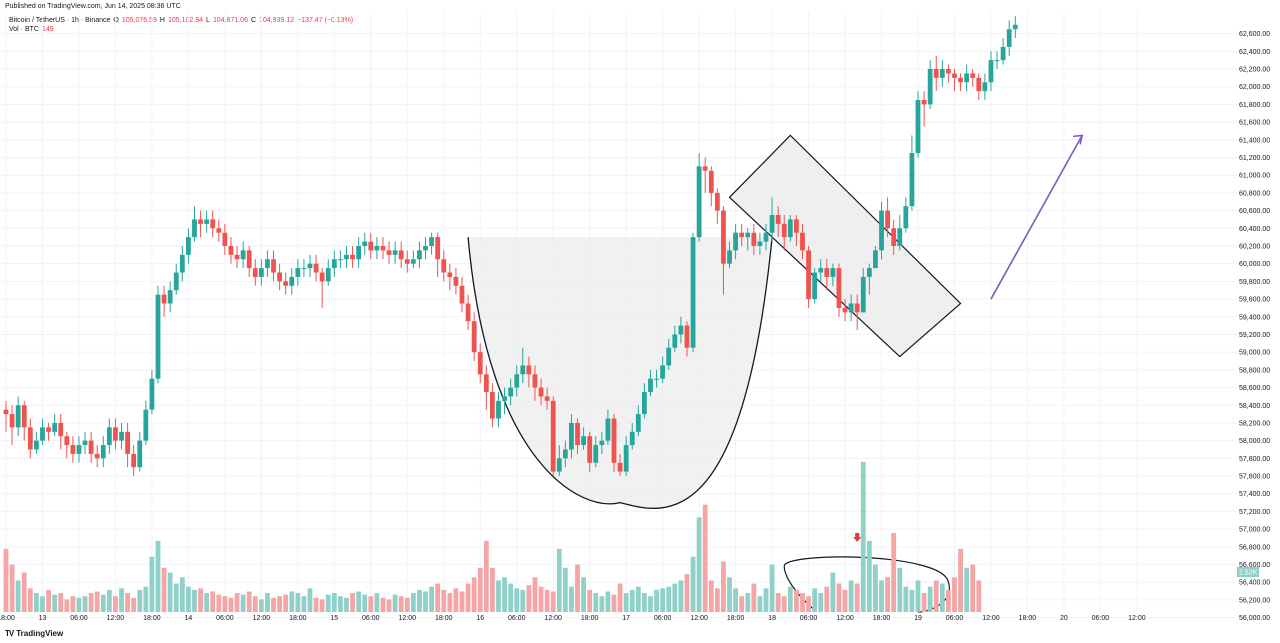  Describe the element at coordinates (1254, 335) in the screenshot. I see `price-tick-label: 59,200.00` at that location.